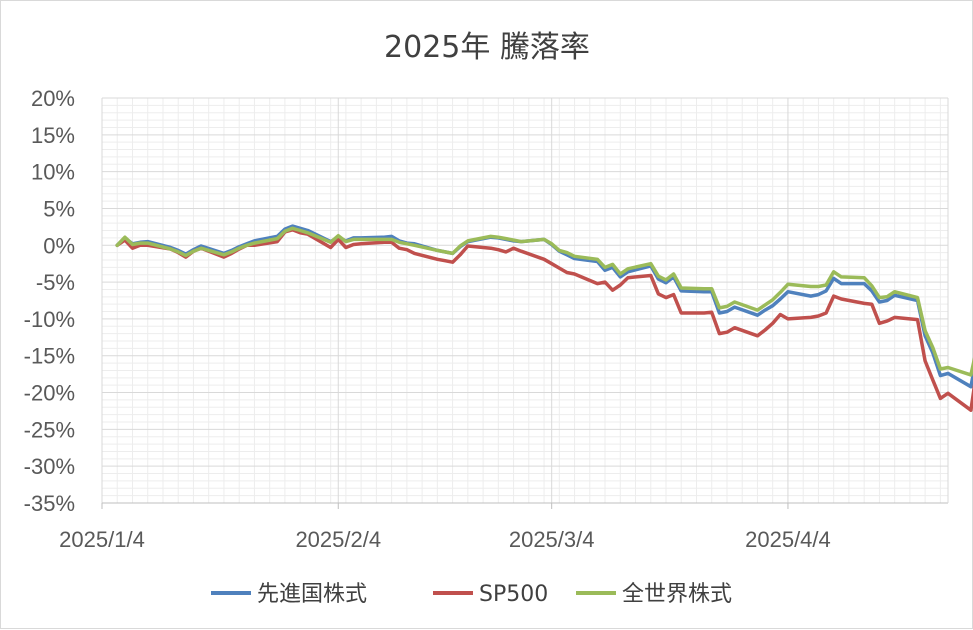 This screenshot has height=630, width=973. What do you see at coordinates (49, 503) in the screenshot?
I see `y-tick-label: -35%` at bounding box center [49, 503].